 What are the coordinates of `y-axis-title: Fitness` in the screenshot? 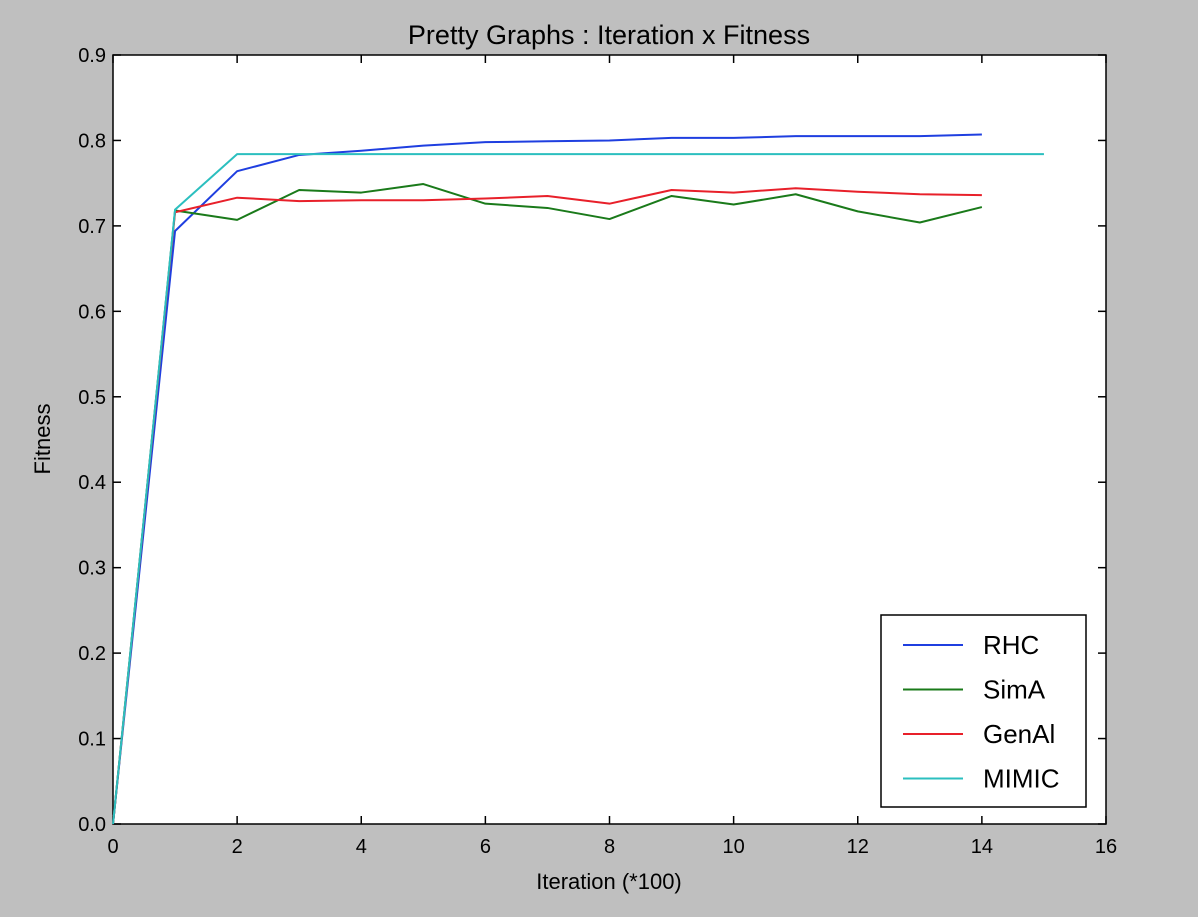 It's located at (42, 439).